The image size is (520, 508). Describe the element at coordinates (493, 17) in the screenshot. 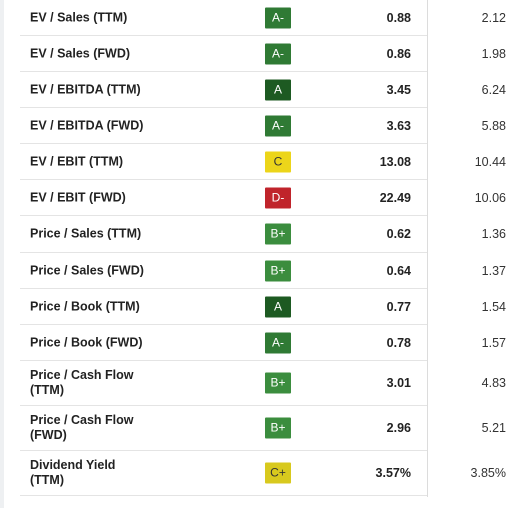

I see `sector-value: 2.12` at that location.